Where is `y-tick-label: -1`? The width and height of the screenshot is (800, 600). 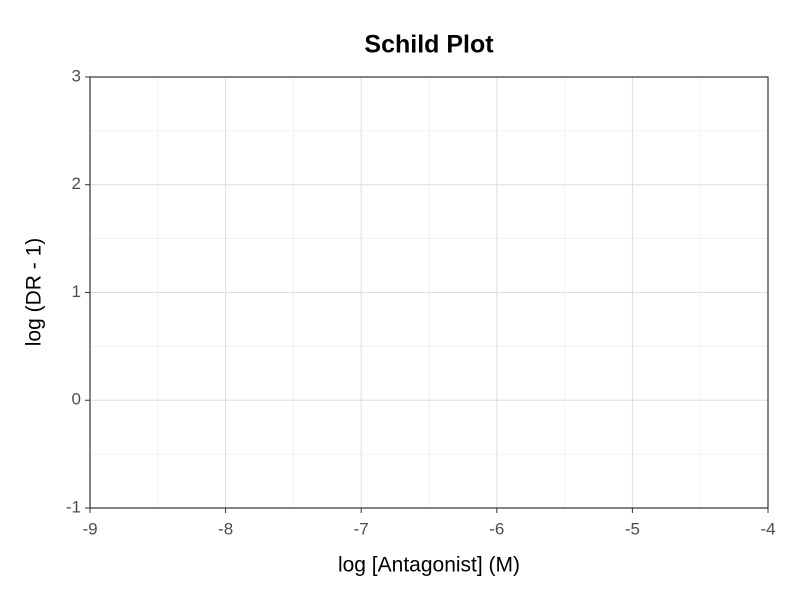 y-tick-label: -1 is located at coordinates (73, 506).